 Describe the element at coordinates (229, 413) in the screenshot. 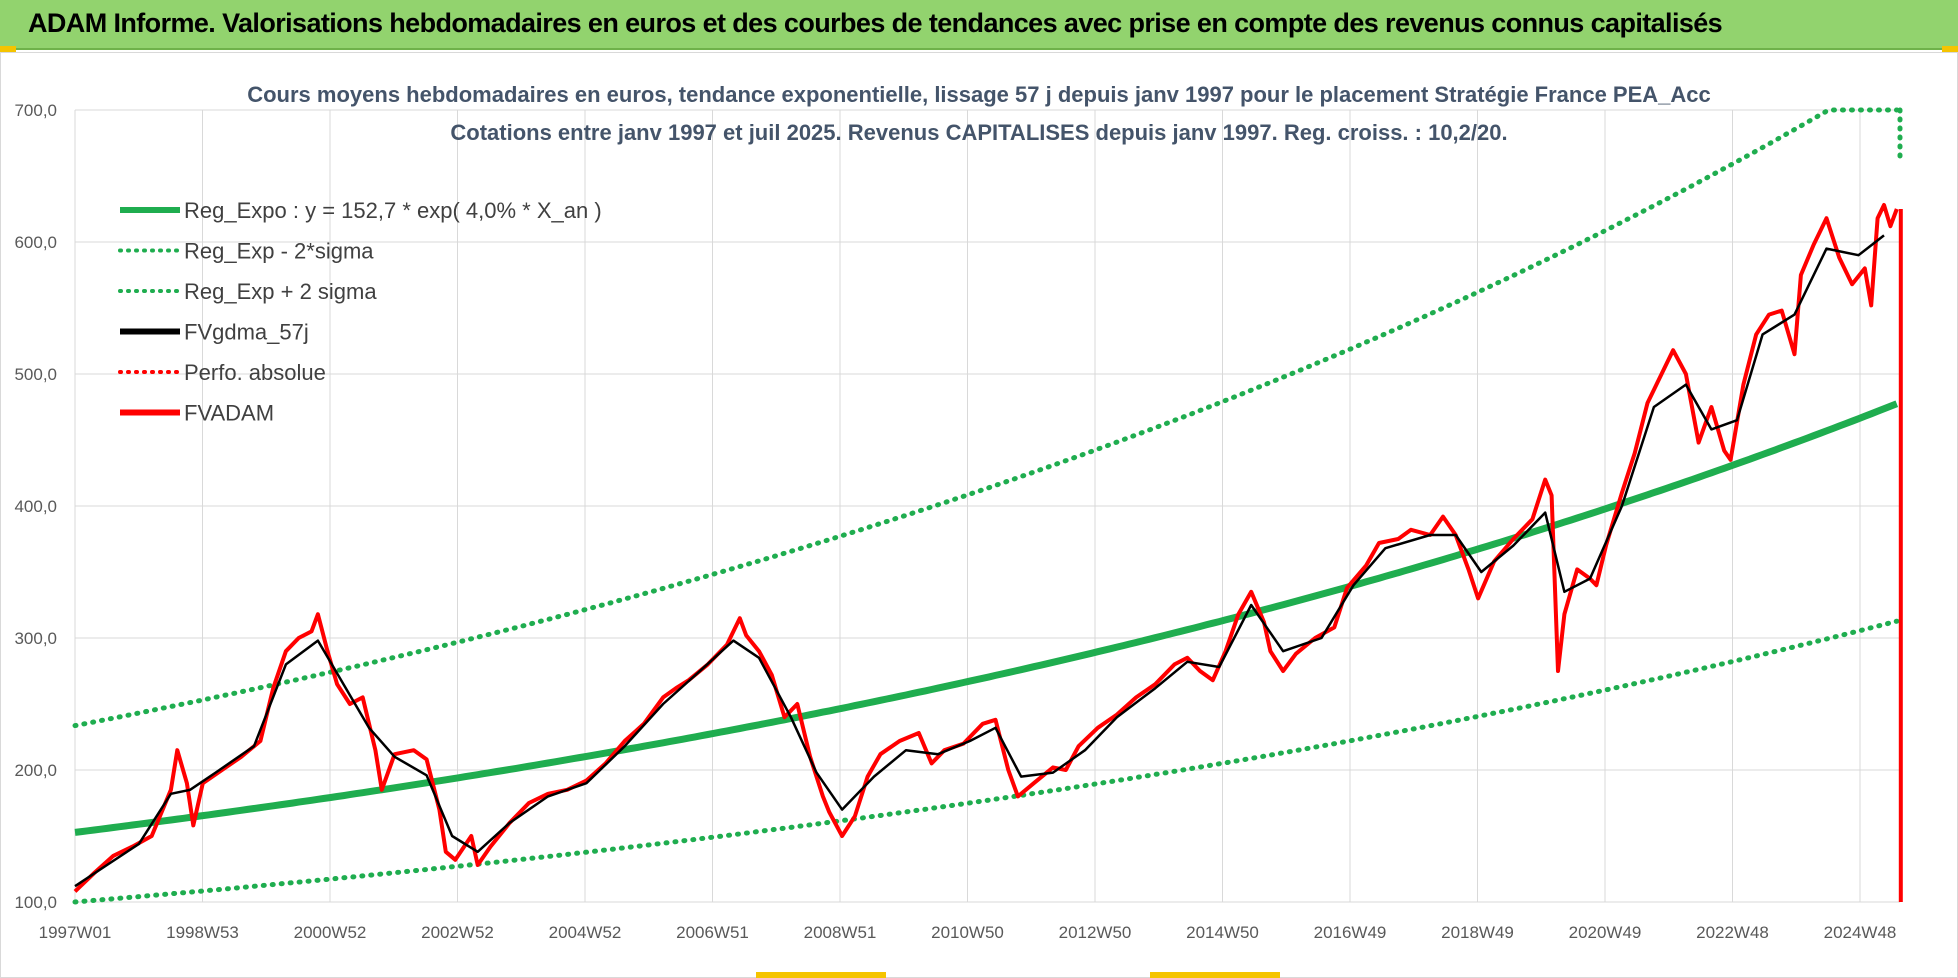

I see `legend-label: FVADAM` at that location.